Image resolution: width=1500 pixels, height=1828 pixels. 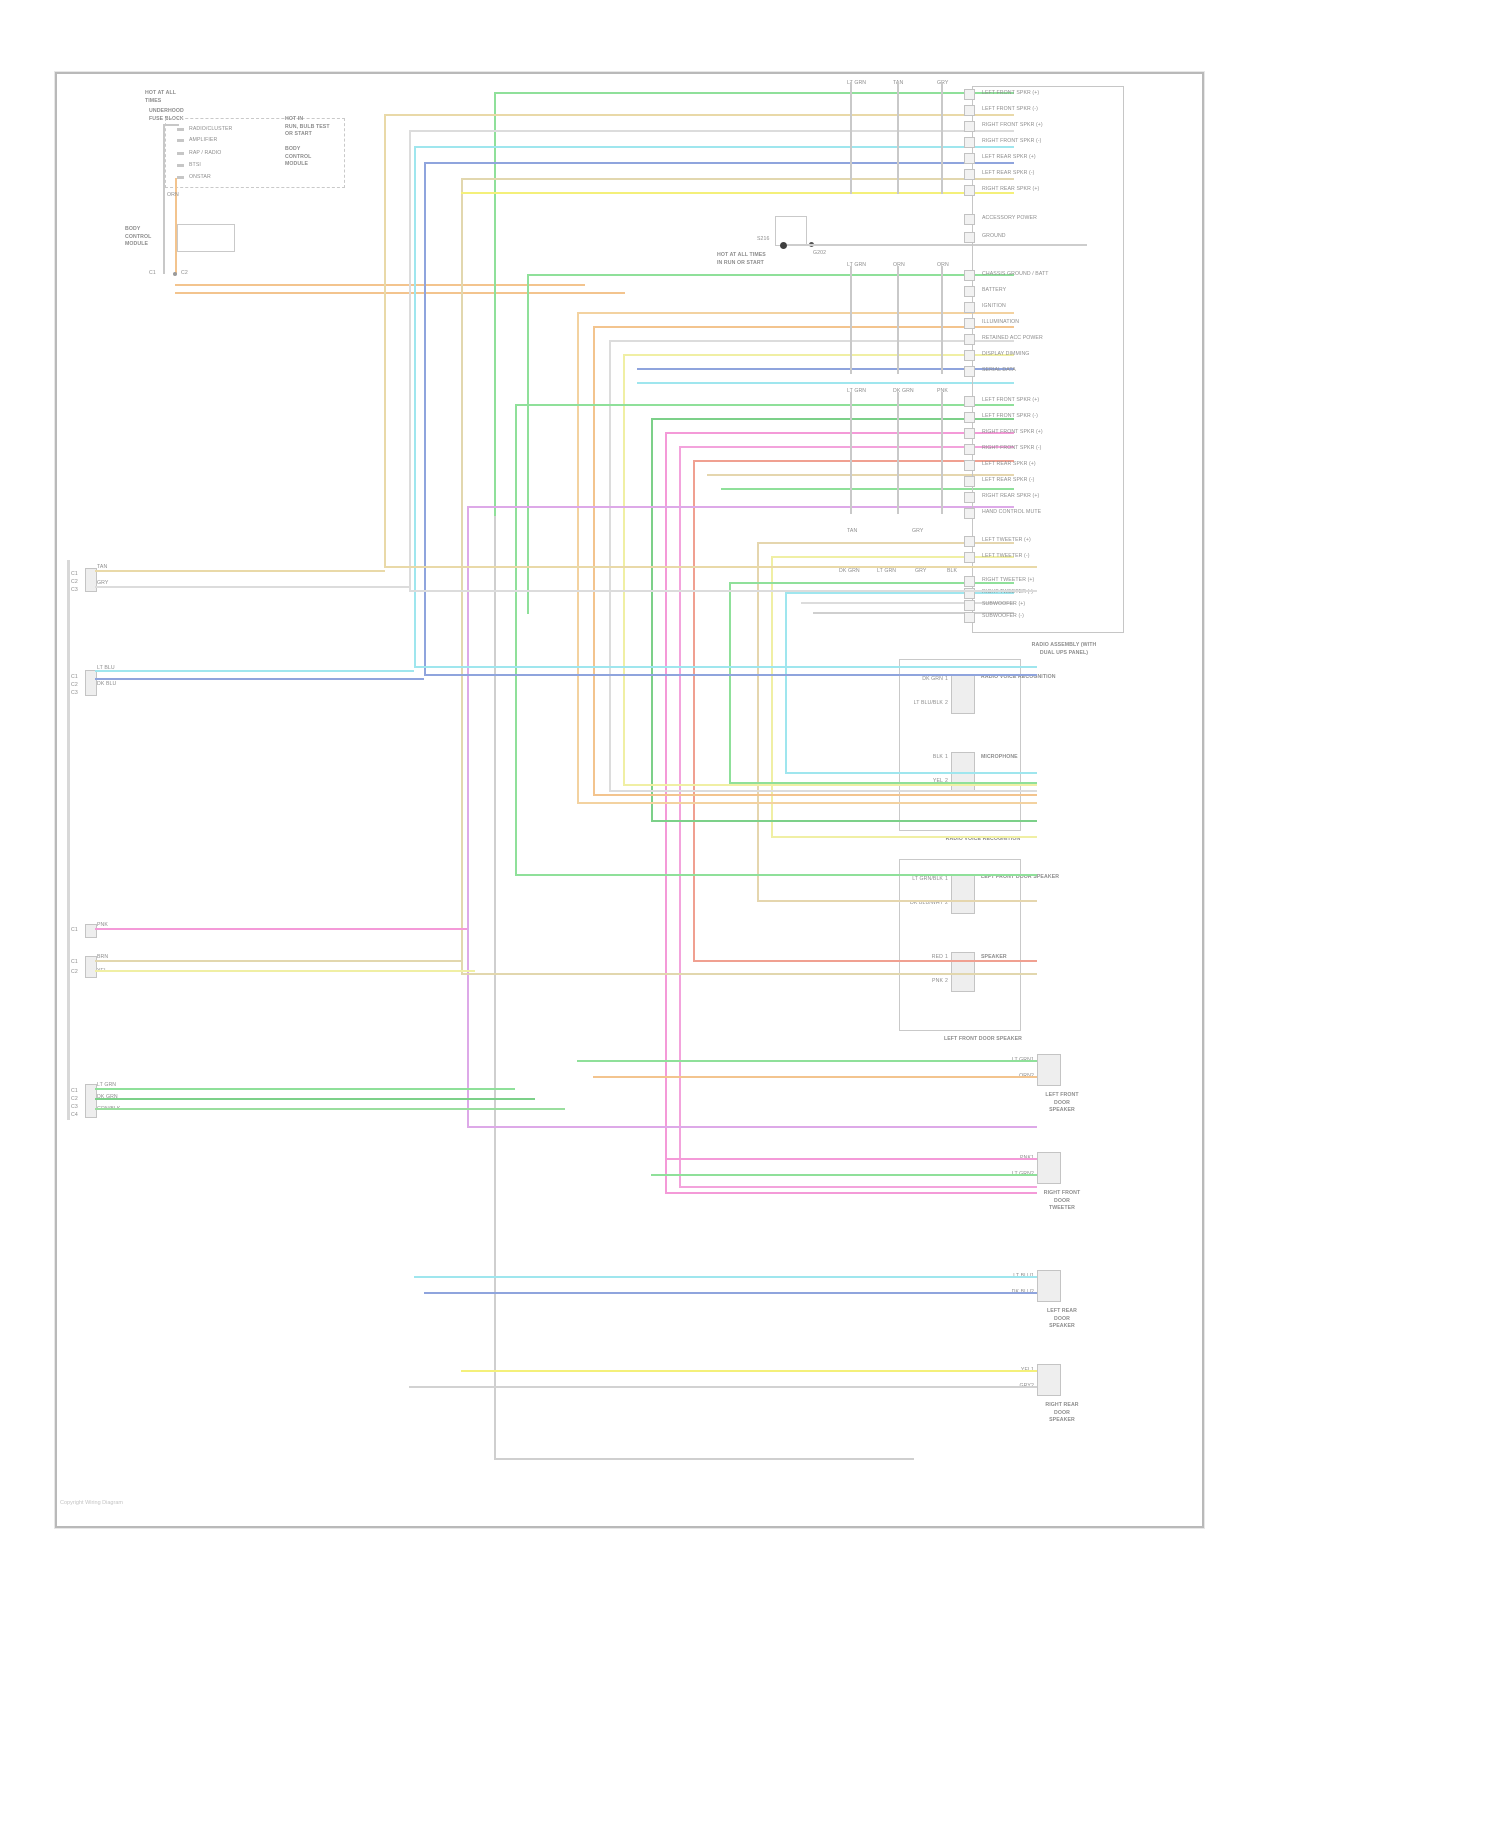 I want to click on wire-ltgrn-tier2, so click(x=770, y=275).